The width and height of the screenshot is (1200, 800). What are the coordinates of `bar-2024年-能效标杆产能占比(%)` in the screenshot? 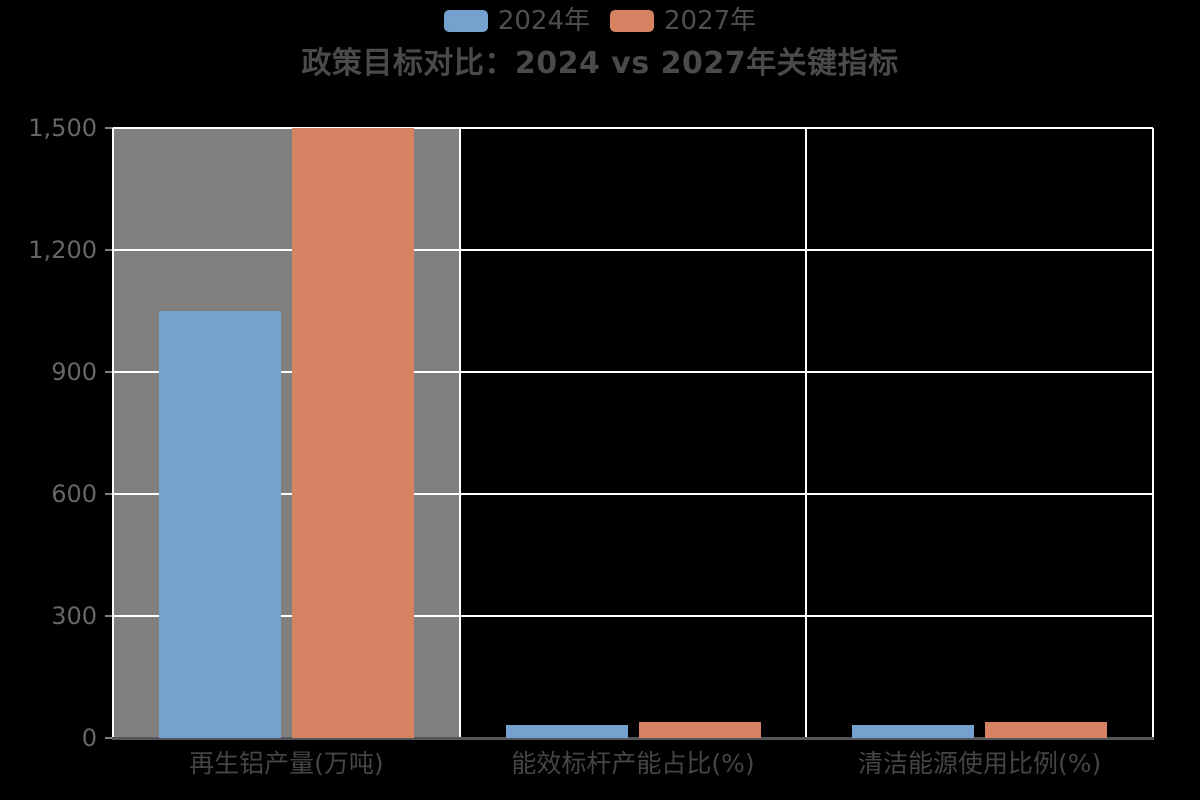 It's located at (567, 731).